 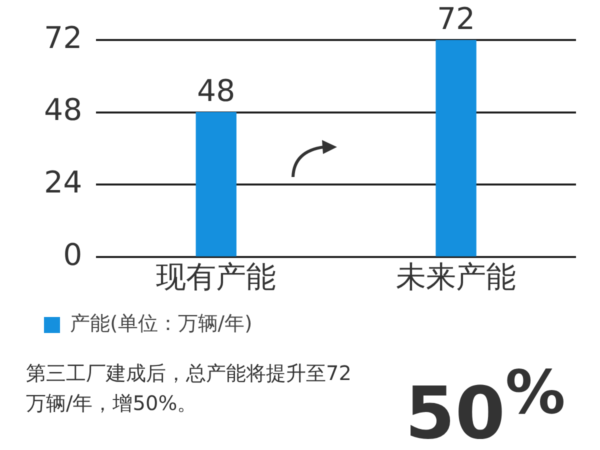 I want to click on data-label: 48, so click(x=216, y=92).